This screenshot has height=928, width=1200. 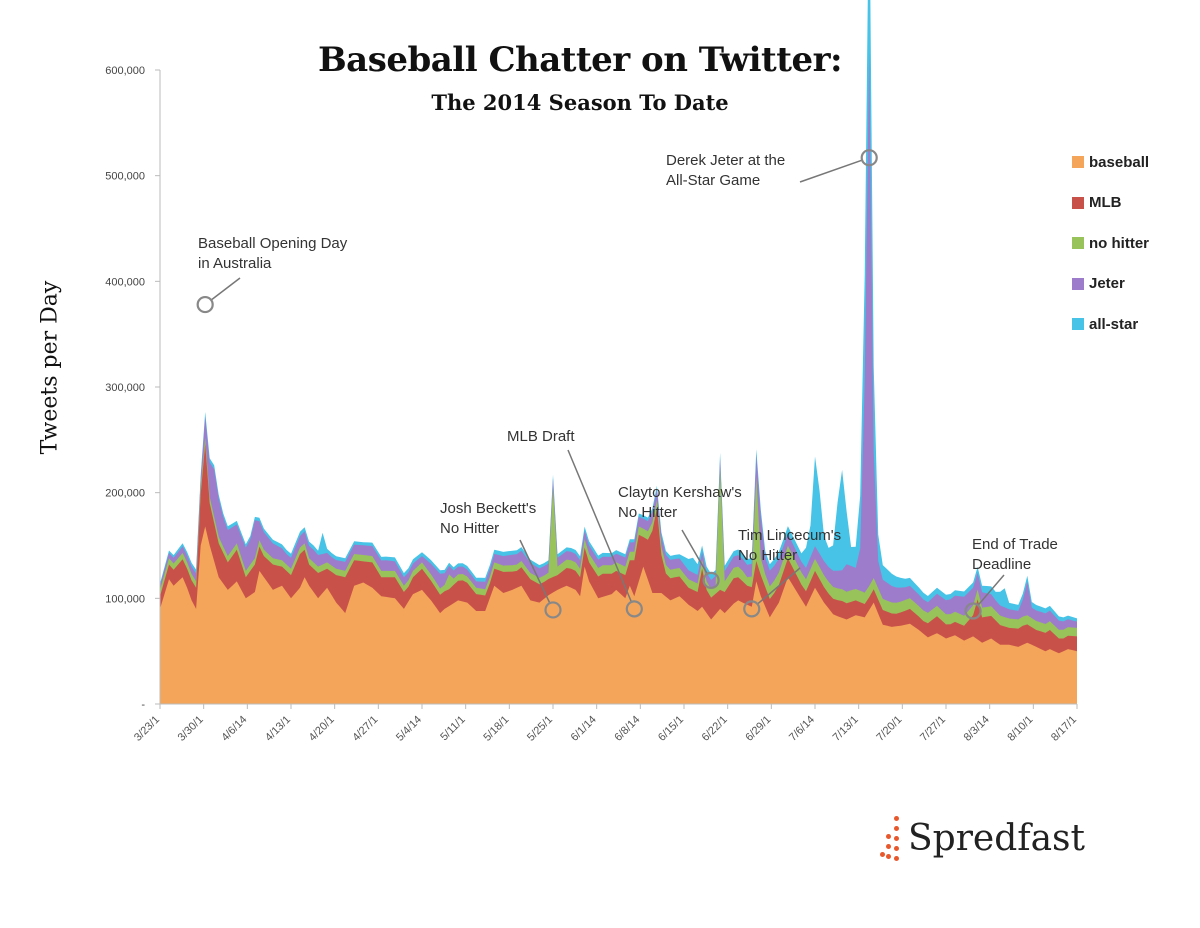 I want to click on annotation-label: MLB Draft, so click(x=541, y=436).